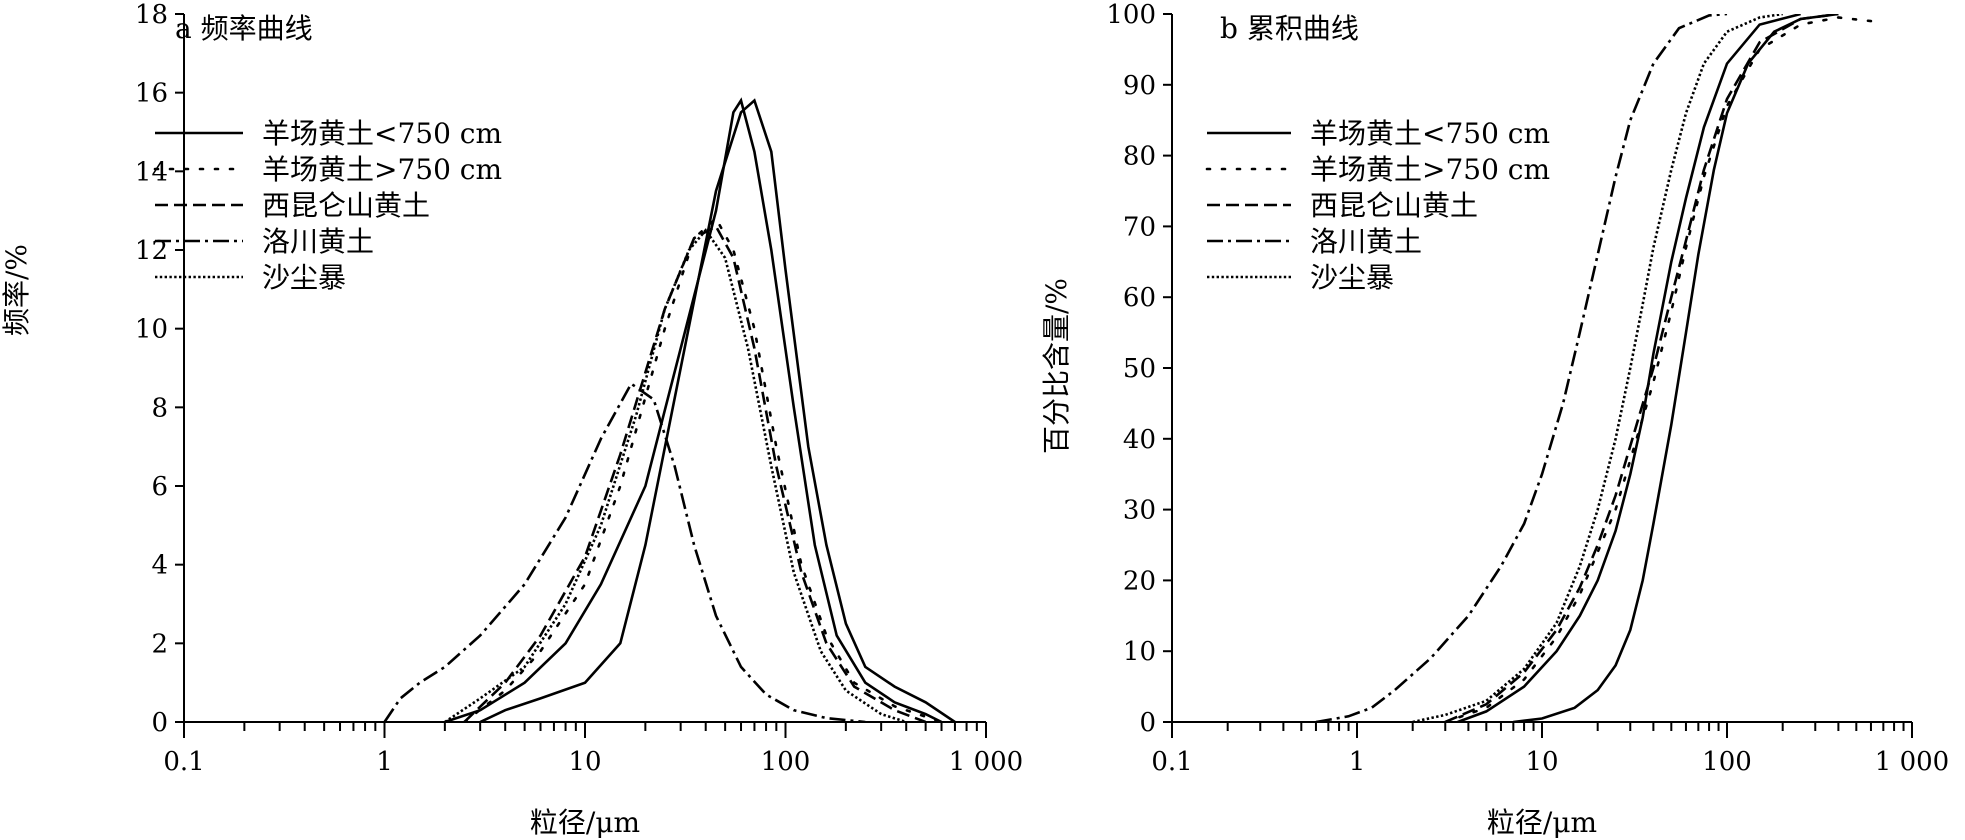 The width and height of the screenshot is (1965, 840). Describe the element at coordinates (1139, 227) in the screenshot. I see `y-tick-label: 70` at that location.